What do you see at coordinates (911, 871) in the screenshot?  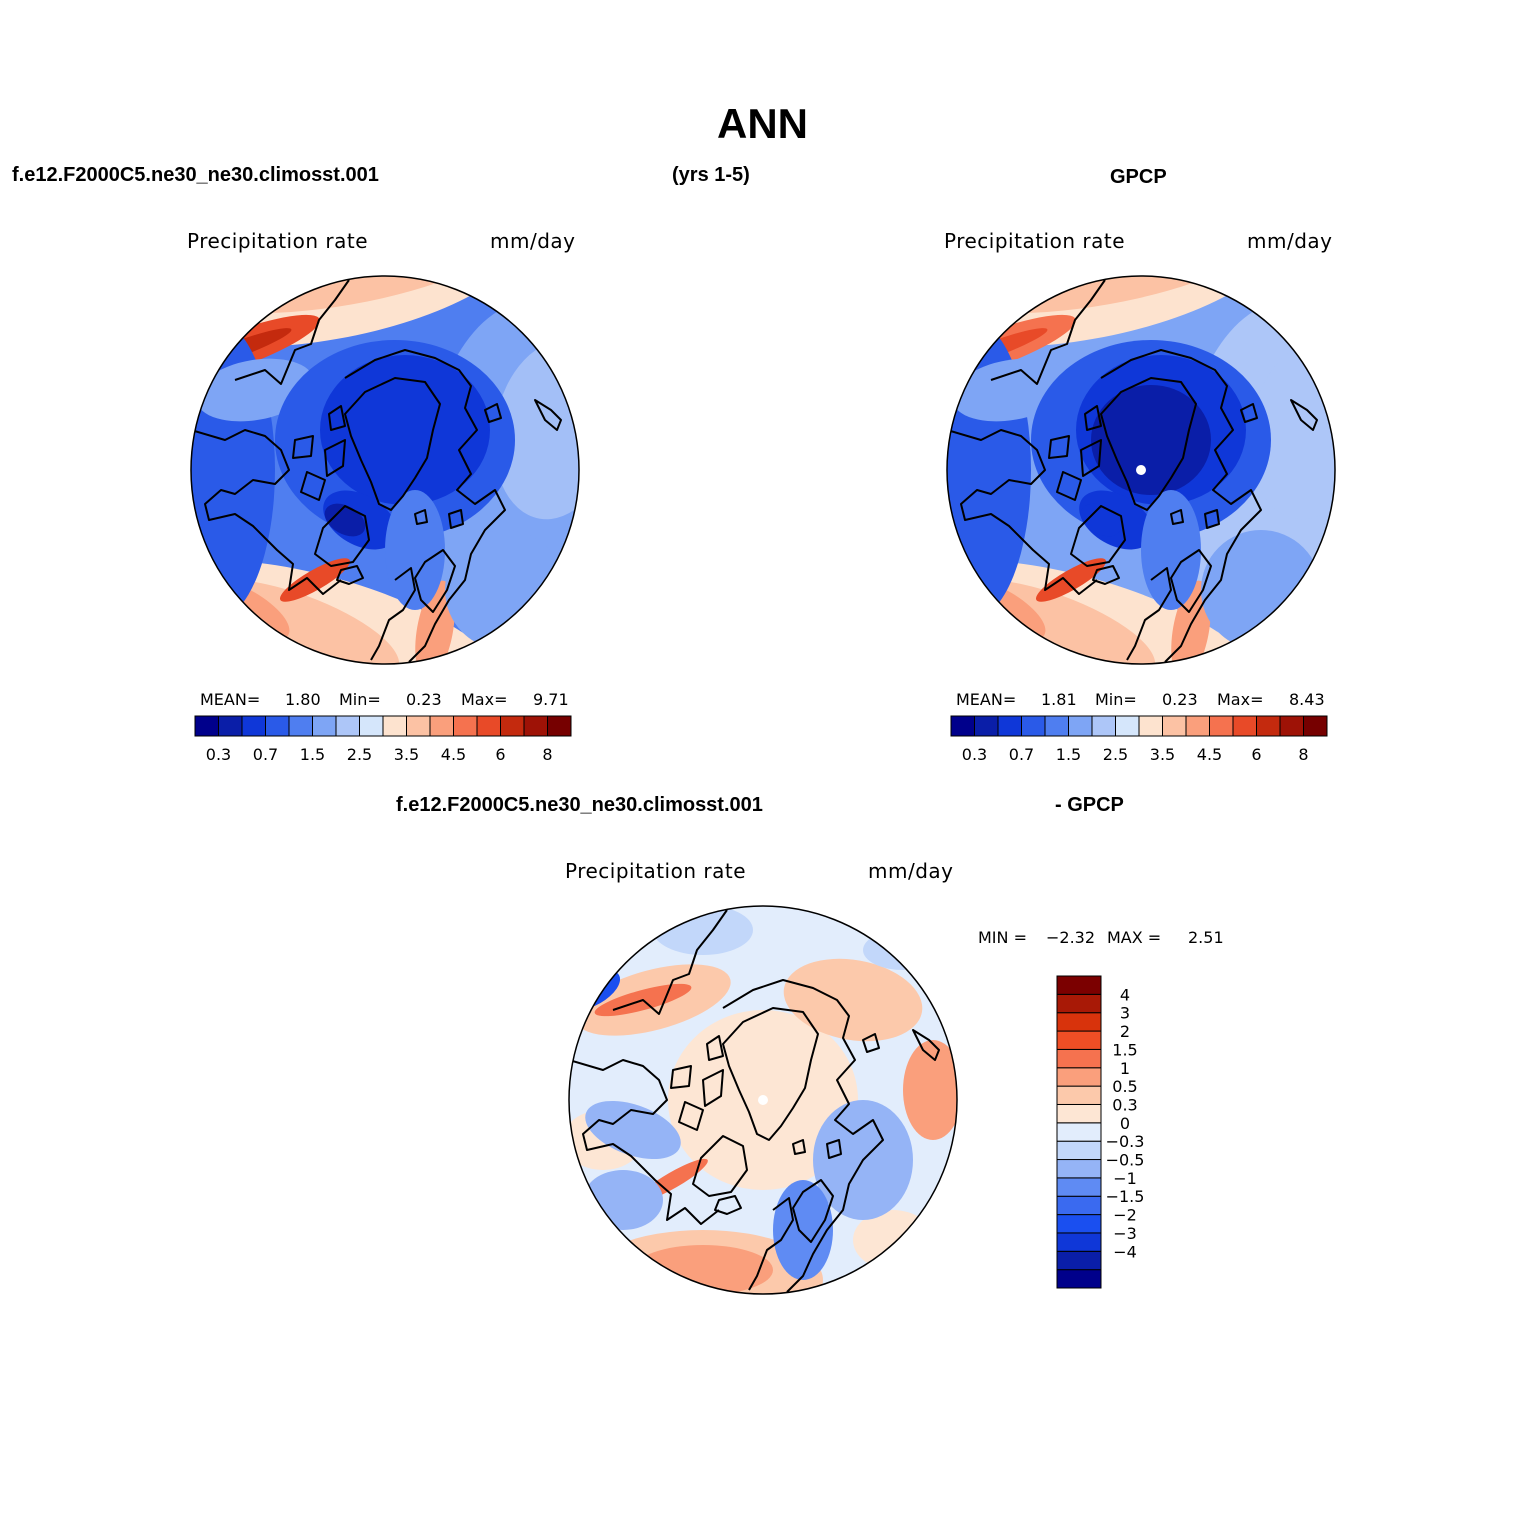 I see `panel3-units: mm/day` at bounding box center [911, 871].